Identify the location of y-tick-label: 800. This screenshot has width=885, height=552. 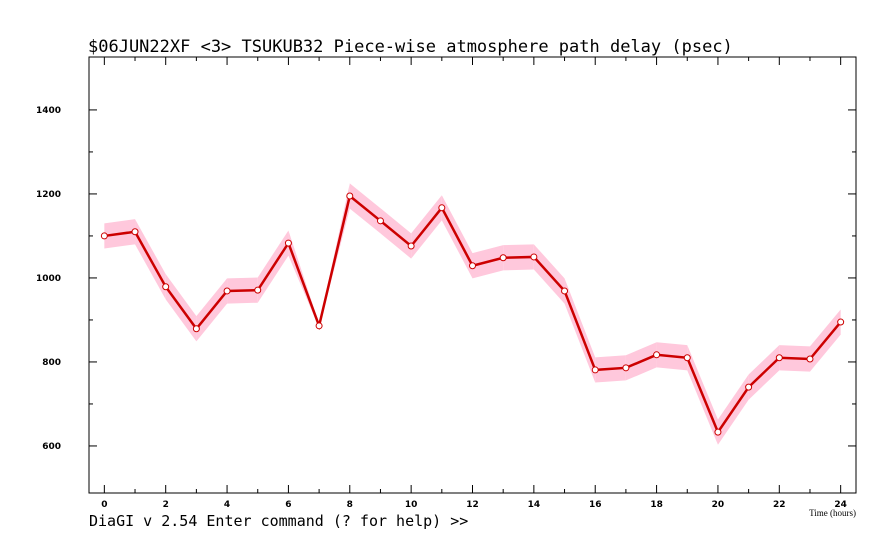
(51, 363).